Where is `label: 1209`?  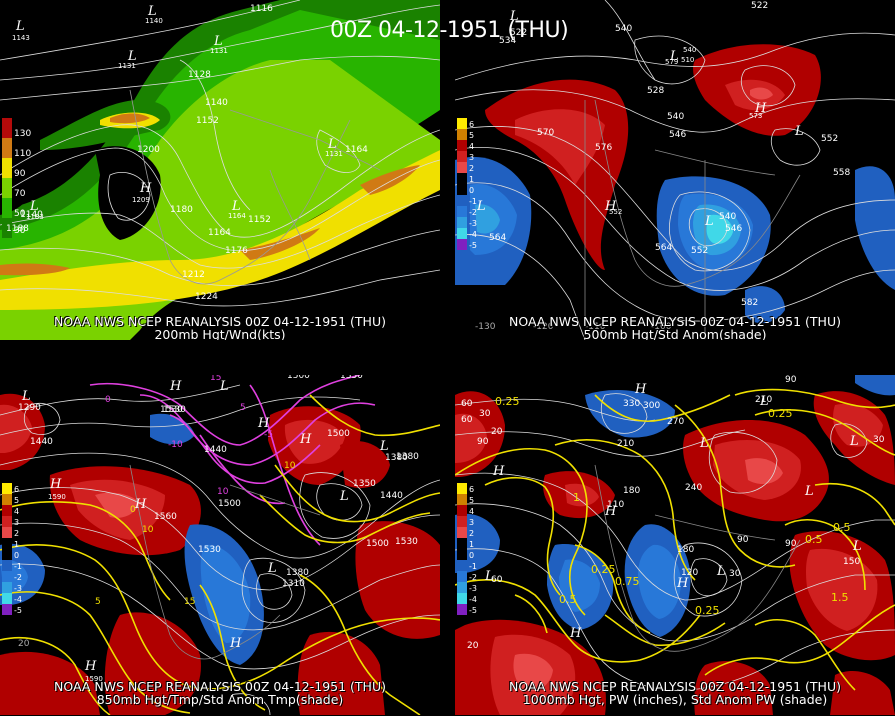
label: 1209 is located at coordinates (141, 200).